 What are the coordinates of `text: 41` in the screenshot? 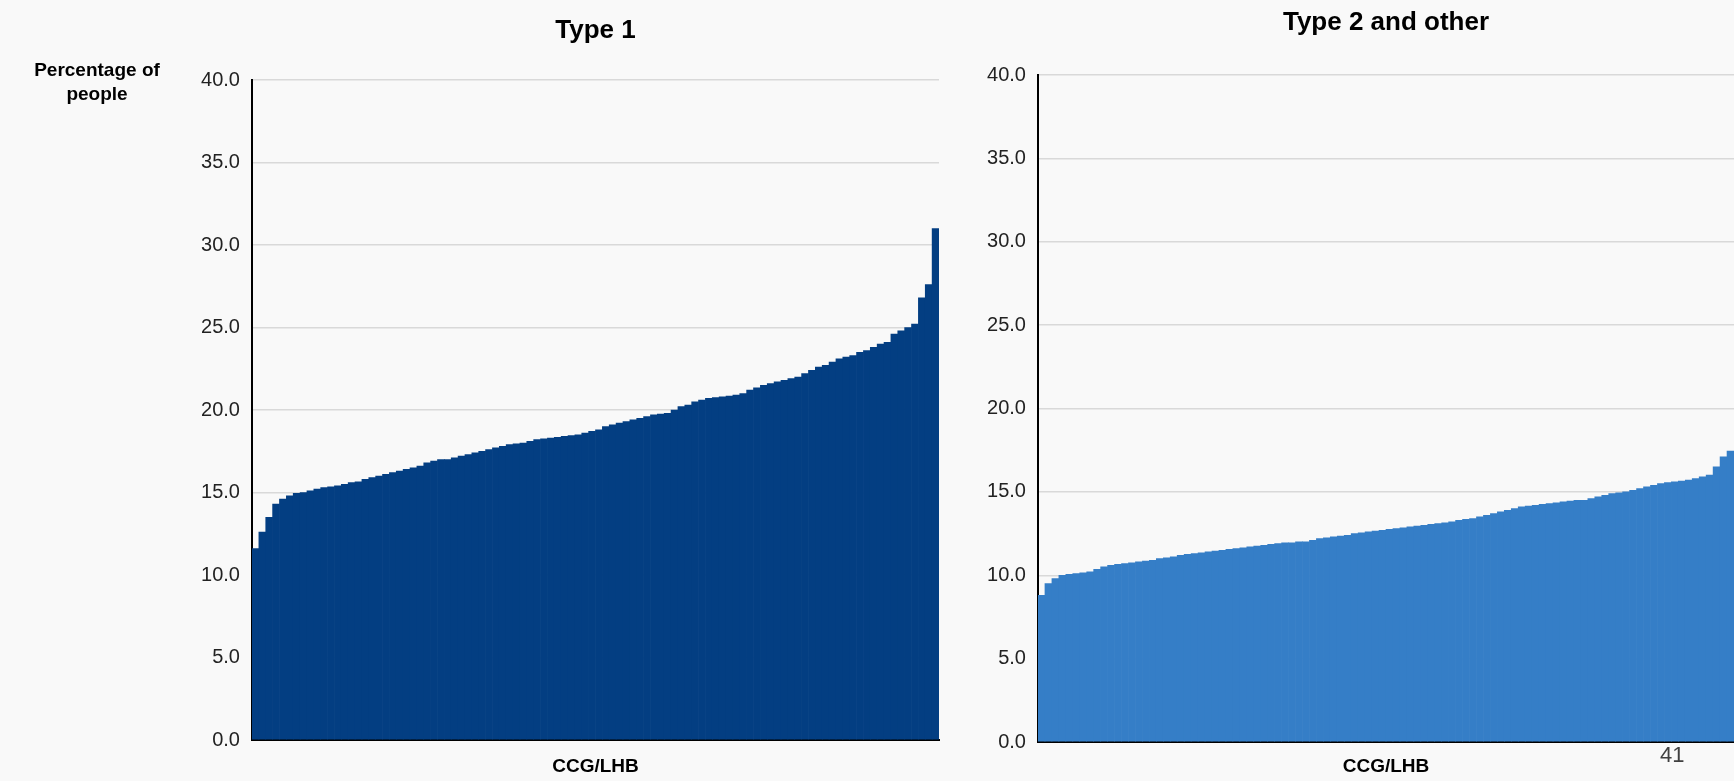 It's located at (1672, 755).